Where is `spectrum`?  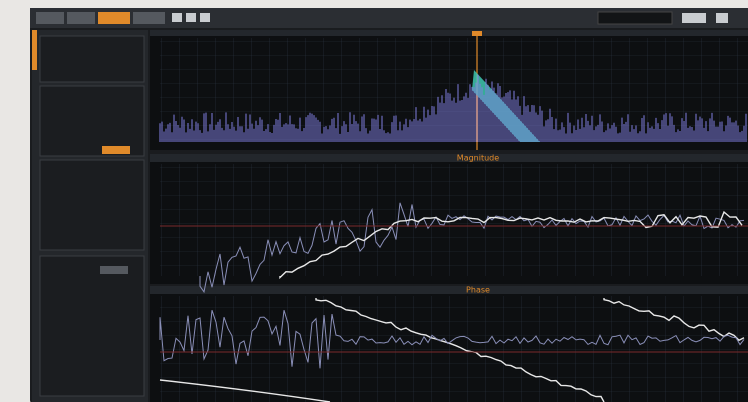
spectrum is located at coordinates (453, 108).